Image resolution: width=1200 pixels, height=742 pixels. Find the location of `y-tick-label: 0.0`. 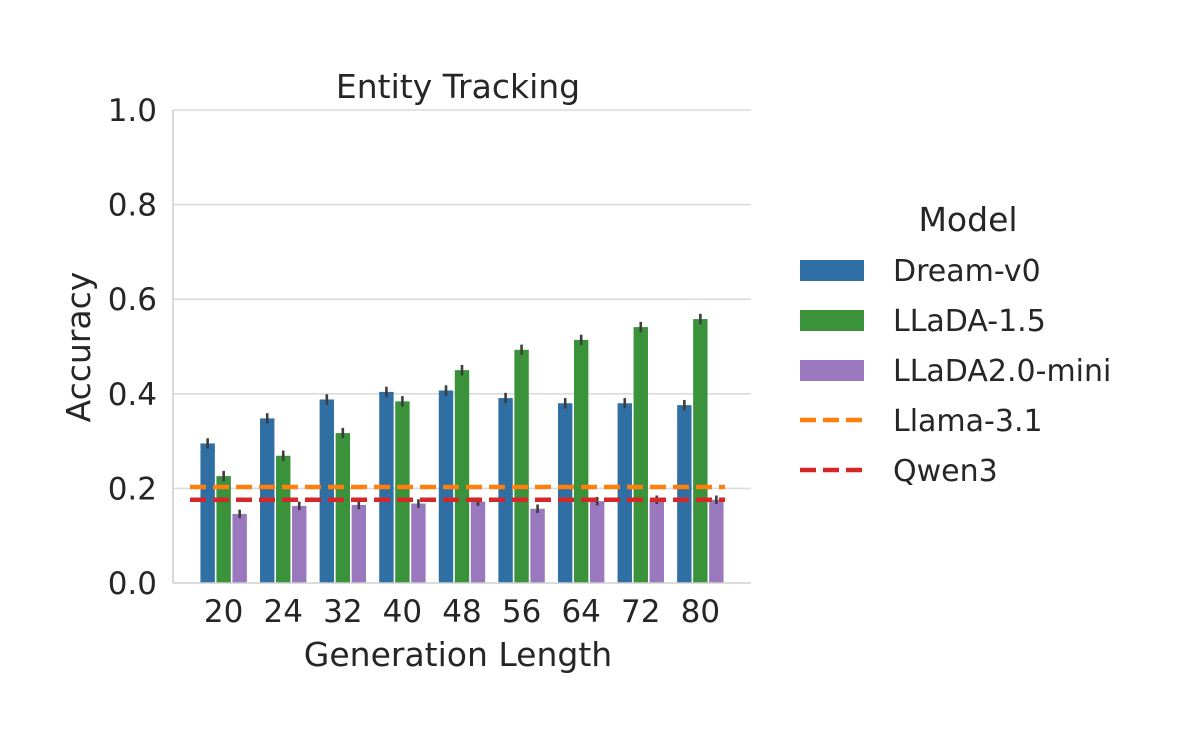

y-tick-label: 0.0 is located at coordinates (132, 584).